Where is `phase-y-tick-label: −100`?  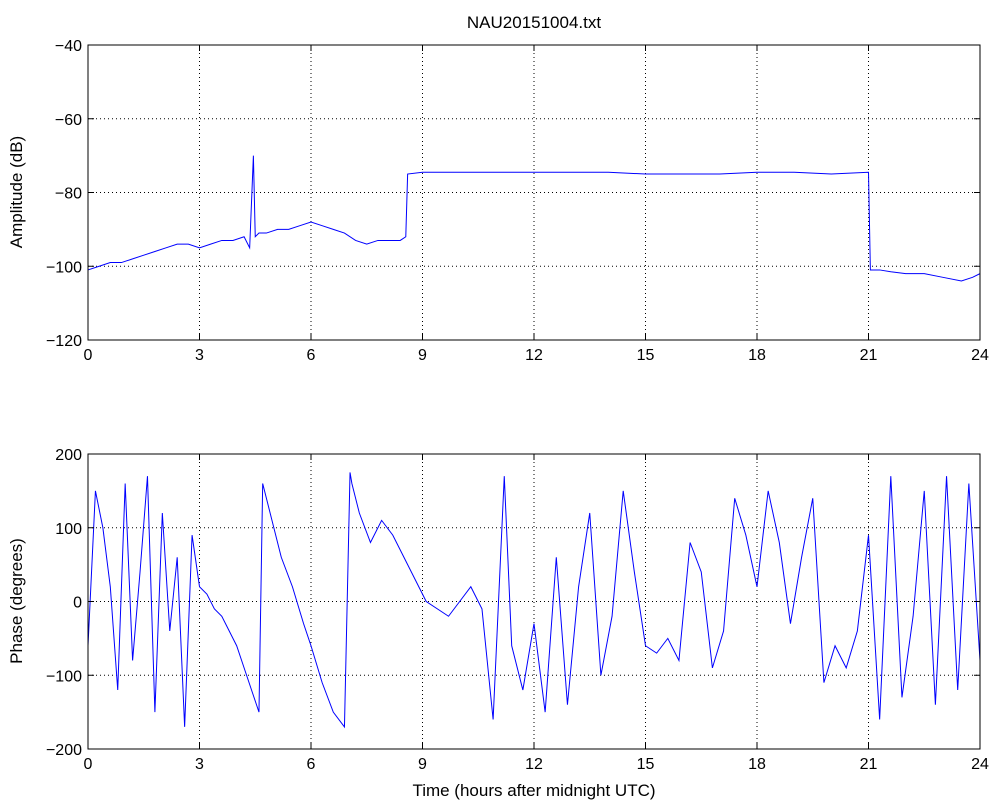
phase-y-tick-label: −100 is located at coordinates (64, 676).